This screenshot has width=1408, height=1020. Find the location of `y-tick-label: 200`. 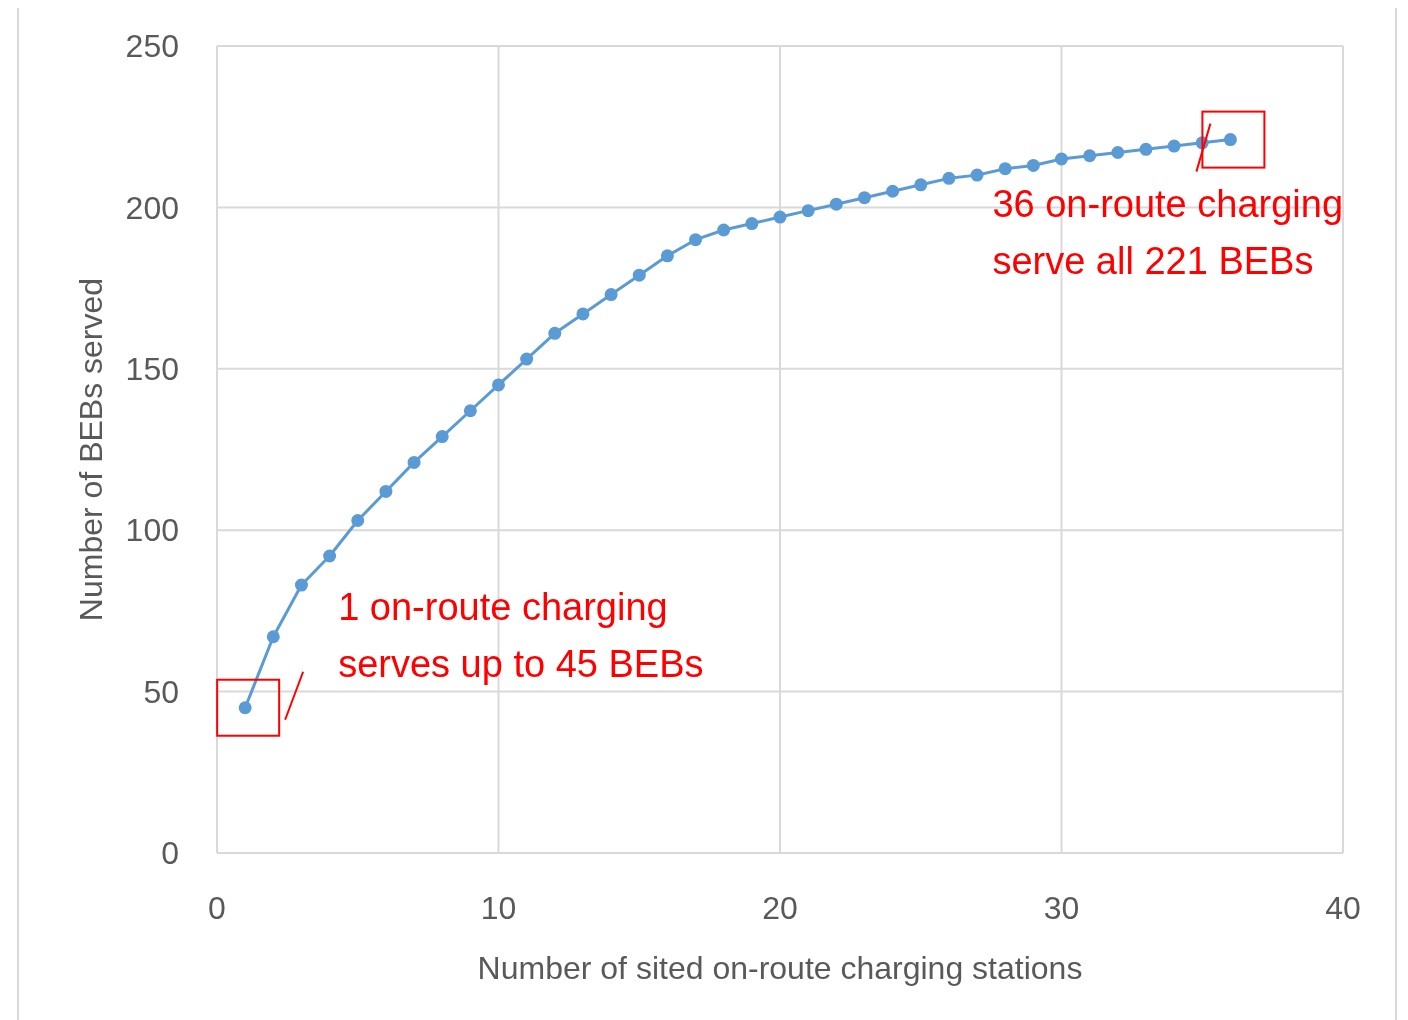

y-tick-label: 200 is located at coordinates (152, 207).